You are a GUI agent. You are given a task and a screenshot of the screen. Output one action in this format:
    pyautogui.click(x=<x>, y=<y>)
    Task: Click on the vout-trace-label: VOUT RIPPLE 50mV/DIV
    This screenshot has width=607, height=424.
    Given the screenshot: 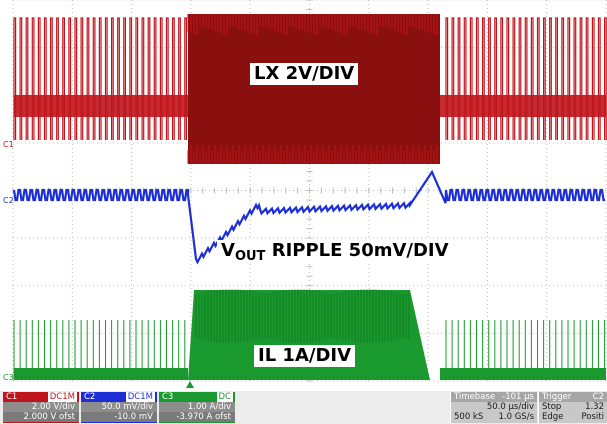 What is the action you would take?
    pyautogui.click(x=335, y=252)
    